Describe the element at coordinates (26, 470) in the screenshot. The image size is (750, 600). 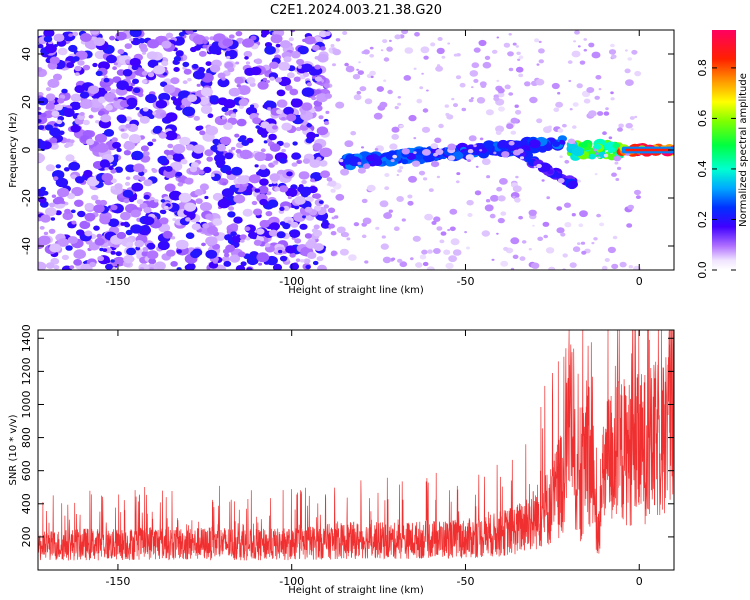
I see `snr-y-tick-label: 600` at that location.